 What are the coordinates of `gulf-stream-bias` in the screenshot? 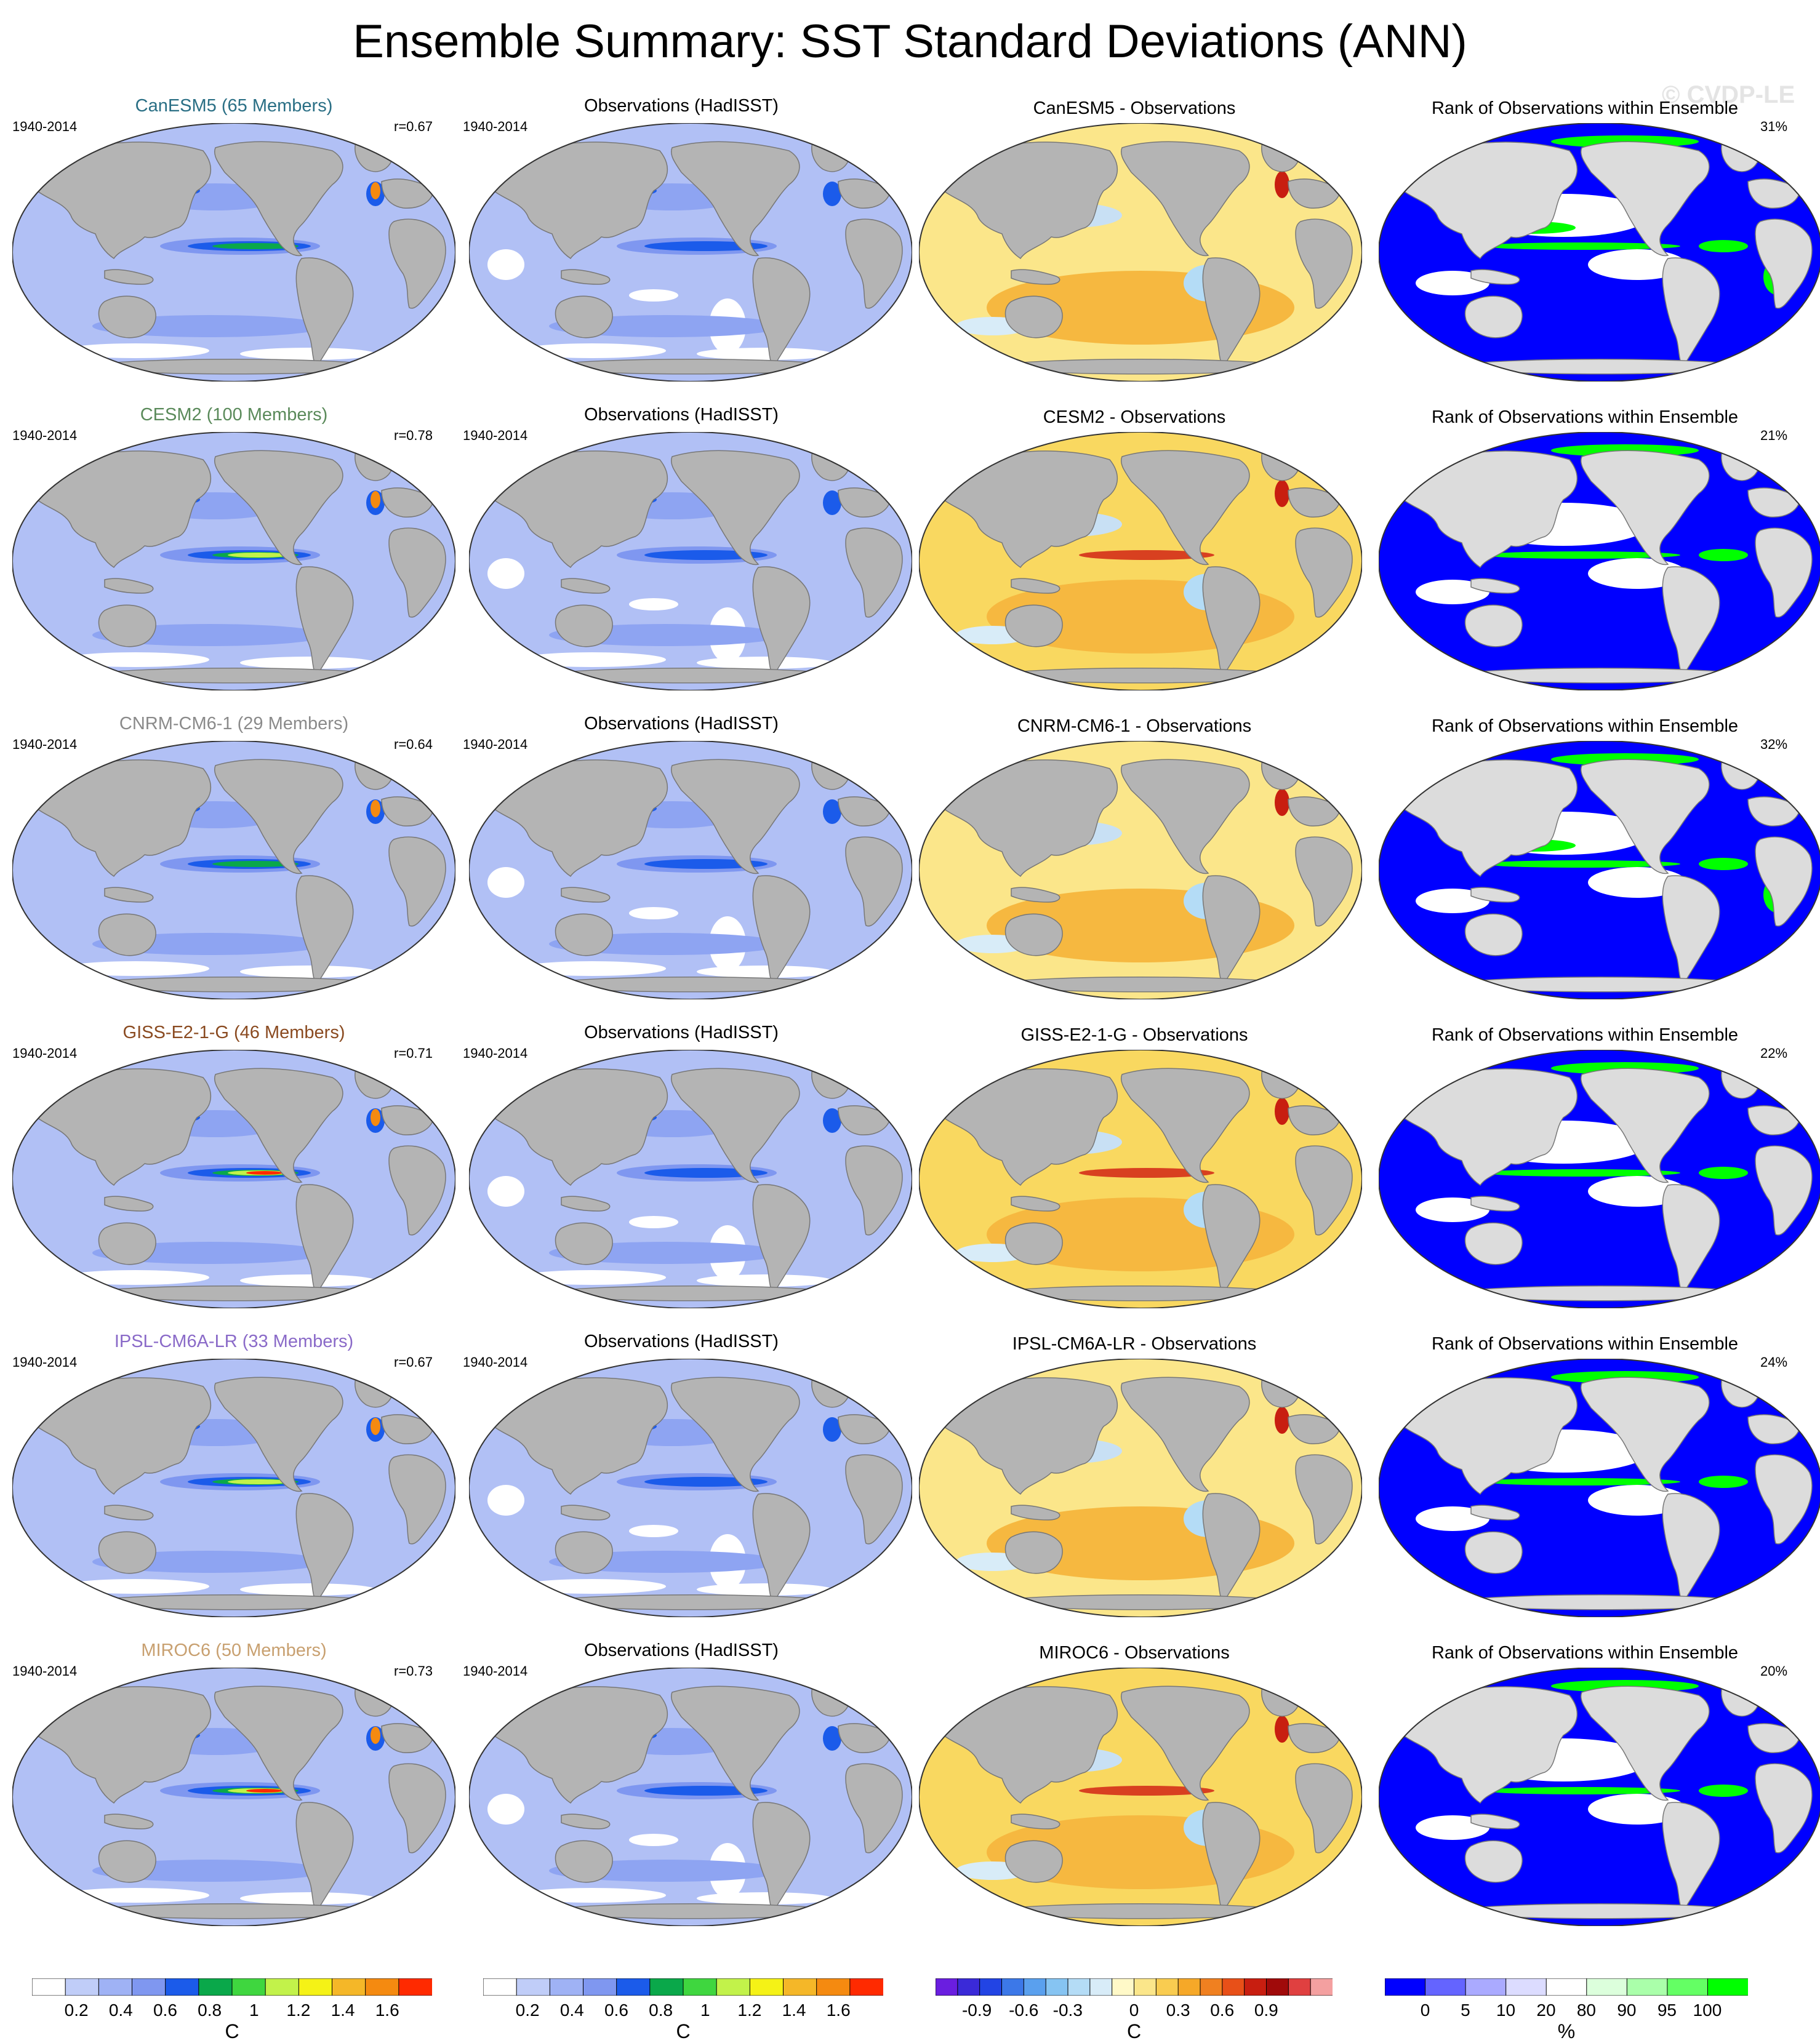 It's located at (1282, 1112).